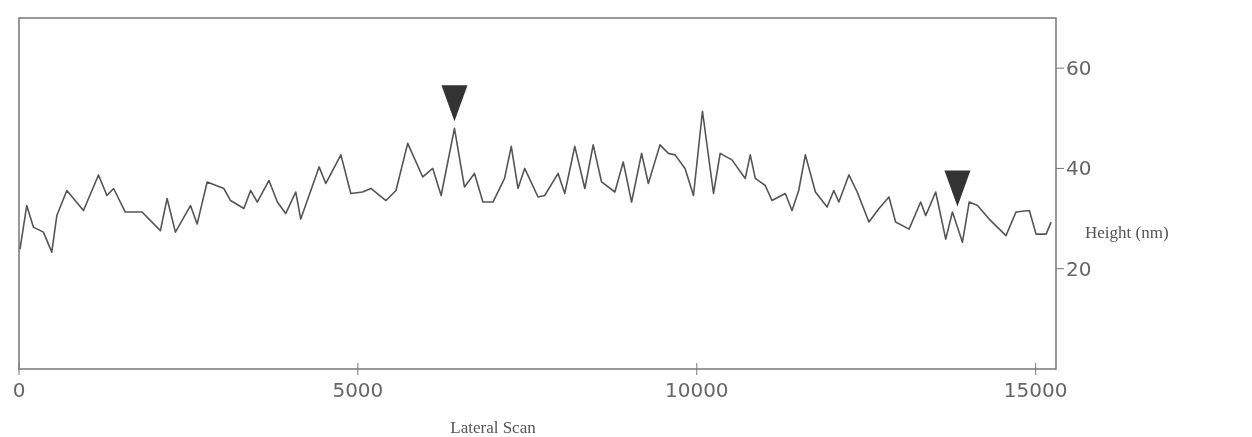 The width and height of the screenshot is (1252, 437). Describe the element at coordinates (1079, 68) in the screenshot. I see `y-tick-label: 60` at that location.